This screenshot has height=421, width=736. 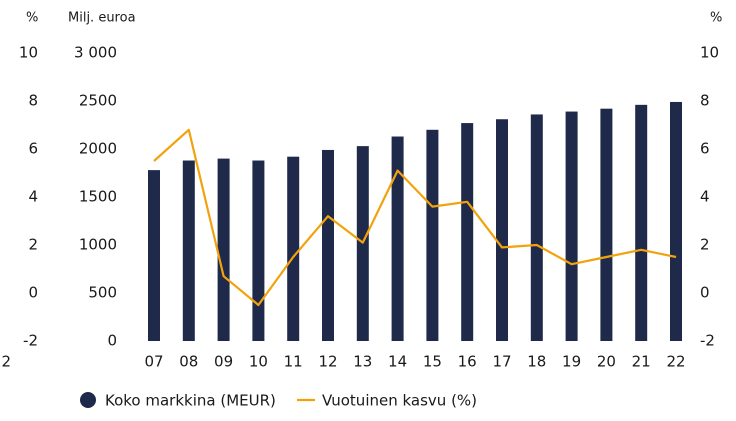 What do you see at coordinates (606, 362) in the screenshot?
I see `x-tick-label: 20` at bounding box center [606, 362].